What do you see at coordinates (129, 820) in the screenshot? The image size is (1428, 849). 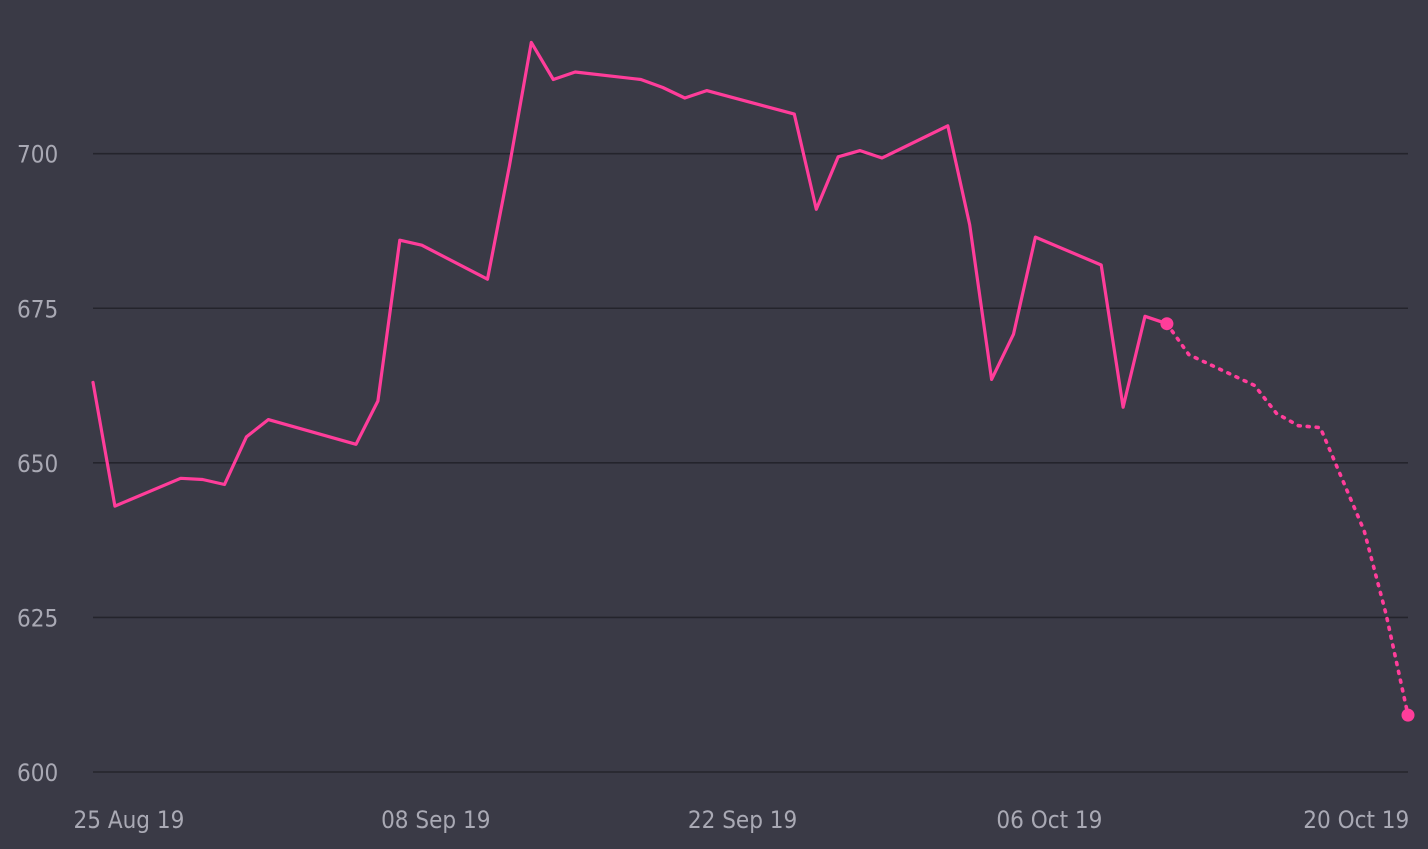 I see `x-tick-label: 25 Aug 19` at bounding box center [129, 820].